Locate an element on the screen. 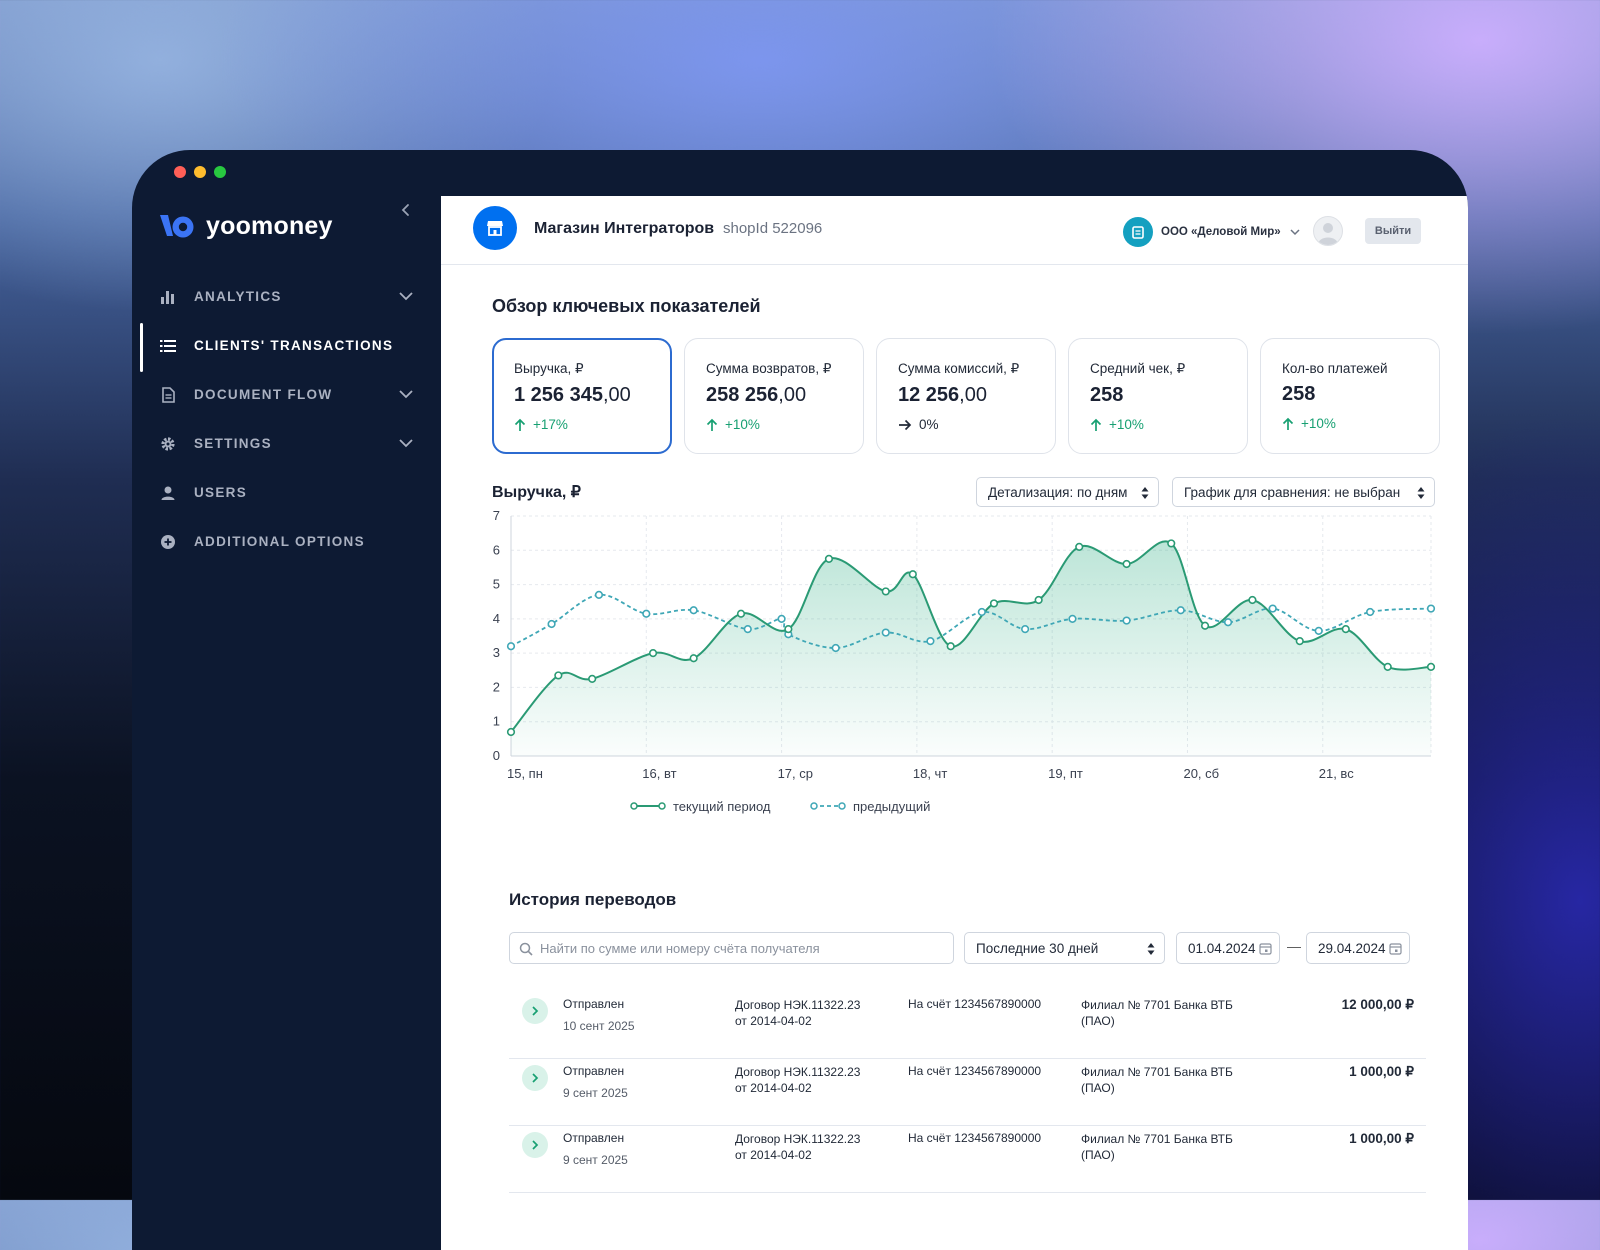  y-tick-label: 5 is located at coordinates (496, 584).